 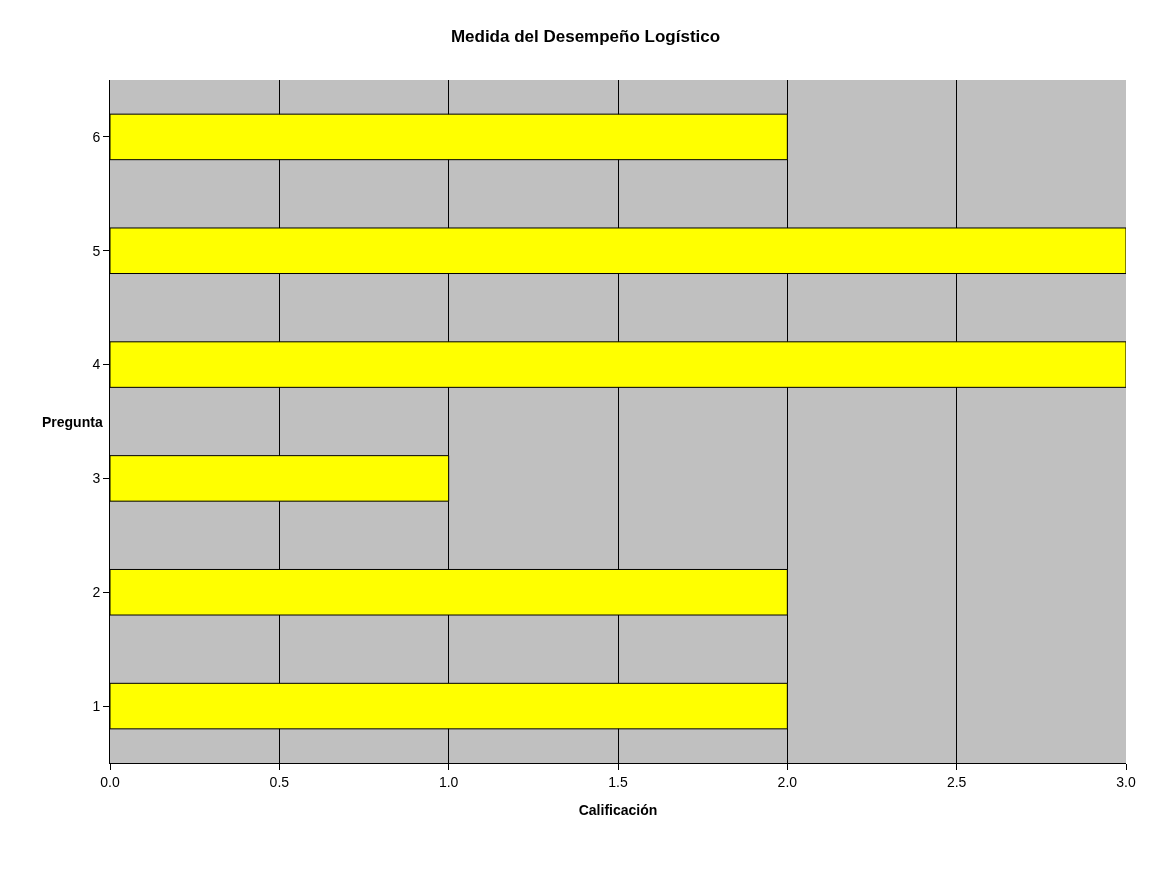 What do you see at coordinates (96, 136) in the screenshot?
I see `y-tick-label: 6` at bounding box center [96, 136].